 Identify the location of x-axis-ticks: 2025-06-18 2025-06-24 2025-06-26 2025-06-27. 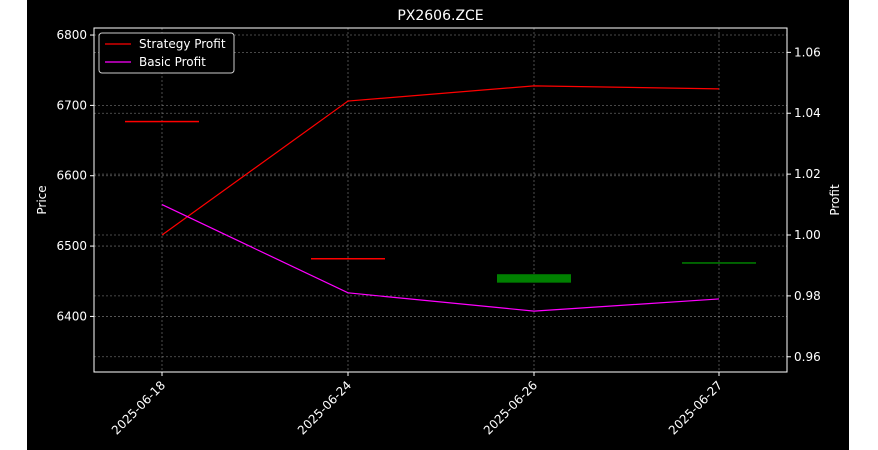
(417, 404).